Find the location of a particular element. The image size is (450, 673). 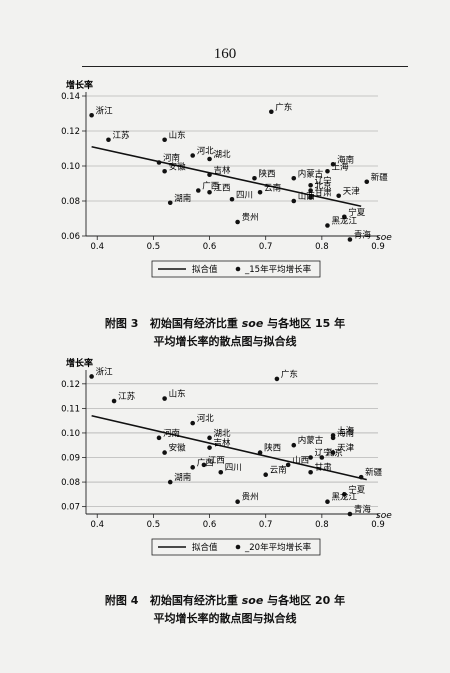

x-tick-label: 0.8 is located at coordinates (322, 247).